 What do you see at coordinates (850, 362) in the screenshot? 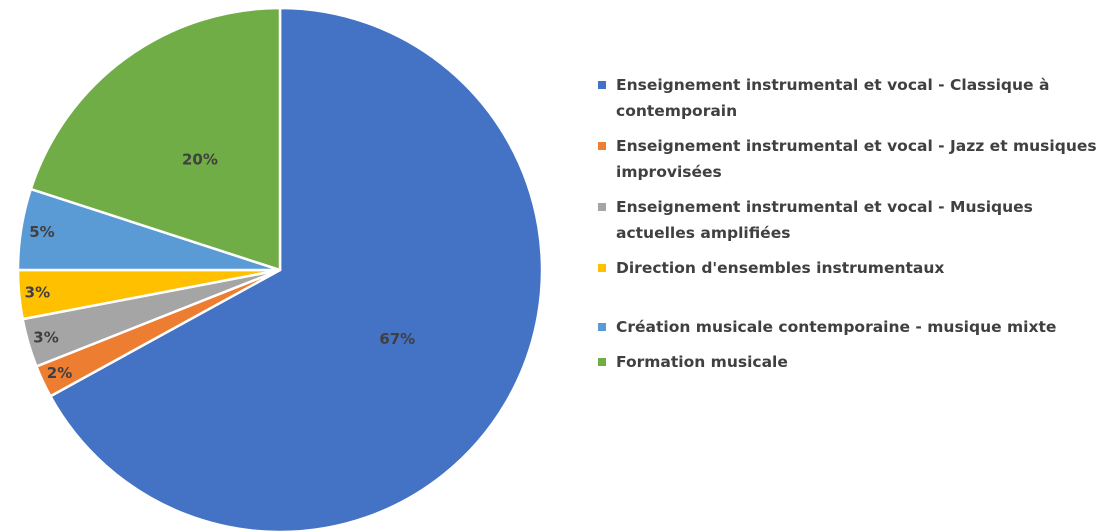
I see `legend-item-formation: Formation musicale` at bounding box center [850, 362].